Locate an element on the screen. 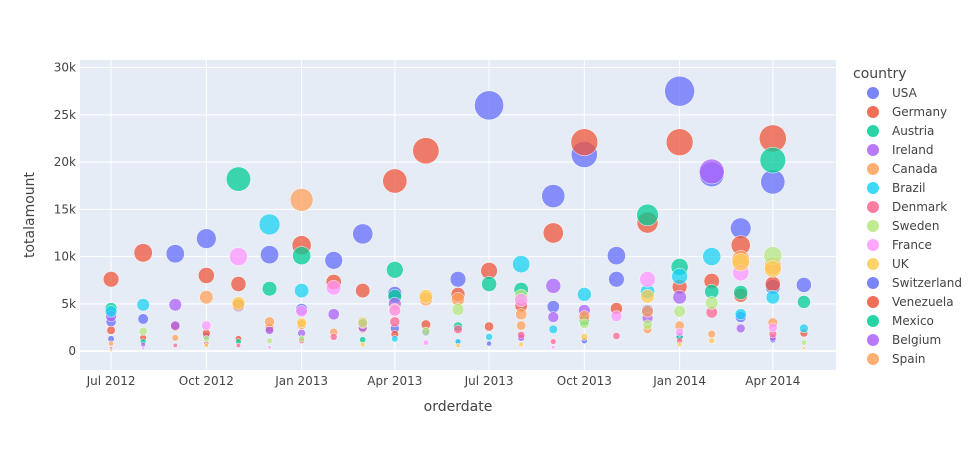 The width and height of the screenshot is (980, 450). legend-label-uk: UK is located at coordinates (901, 264).